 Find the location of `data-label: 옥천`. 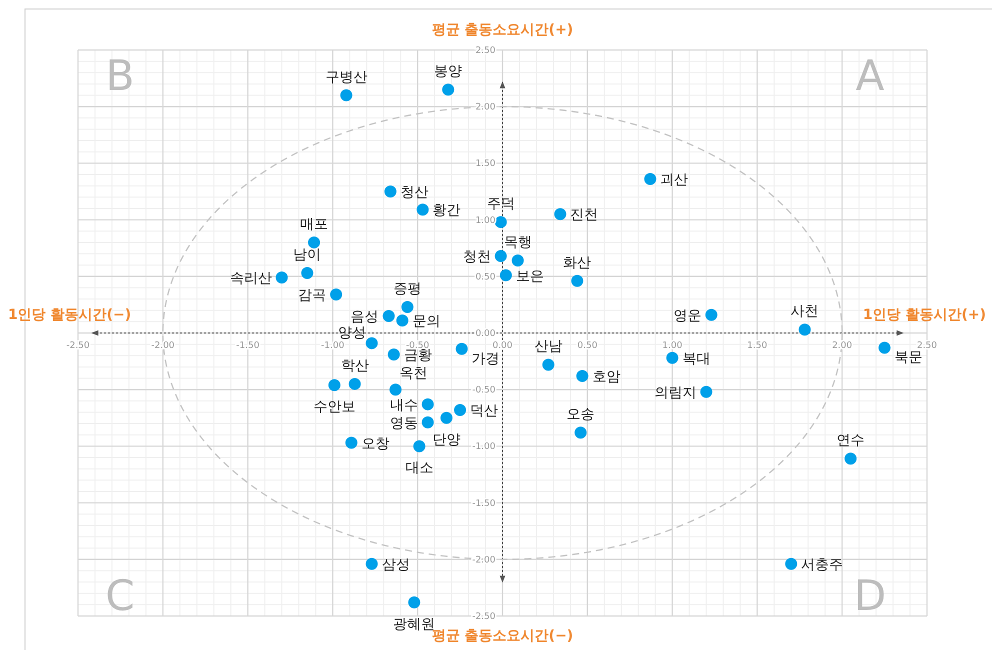

data-label: 옥천 is located at coordinates (414, 374).